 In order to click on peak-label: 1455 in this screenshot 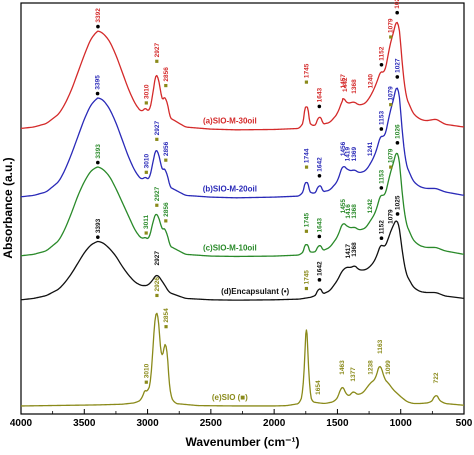, I will do `click(343, 206)`.